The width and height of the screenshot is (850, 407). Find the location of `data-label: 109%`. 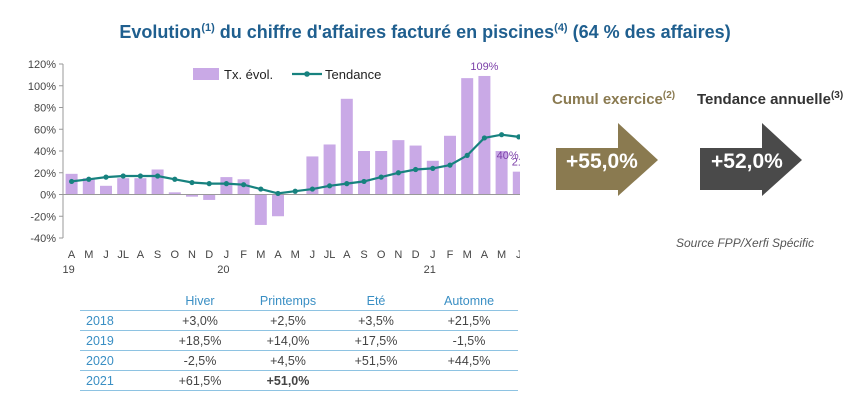

data-label: 109% is located at coordinates (484, 67).